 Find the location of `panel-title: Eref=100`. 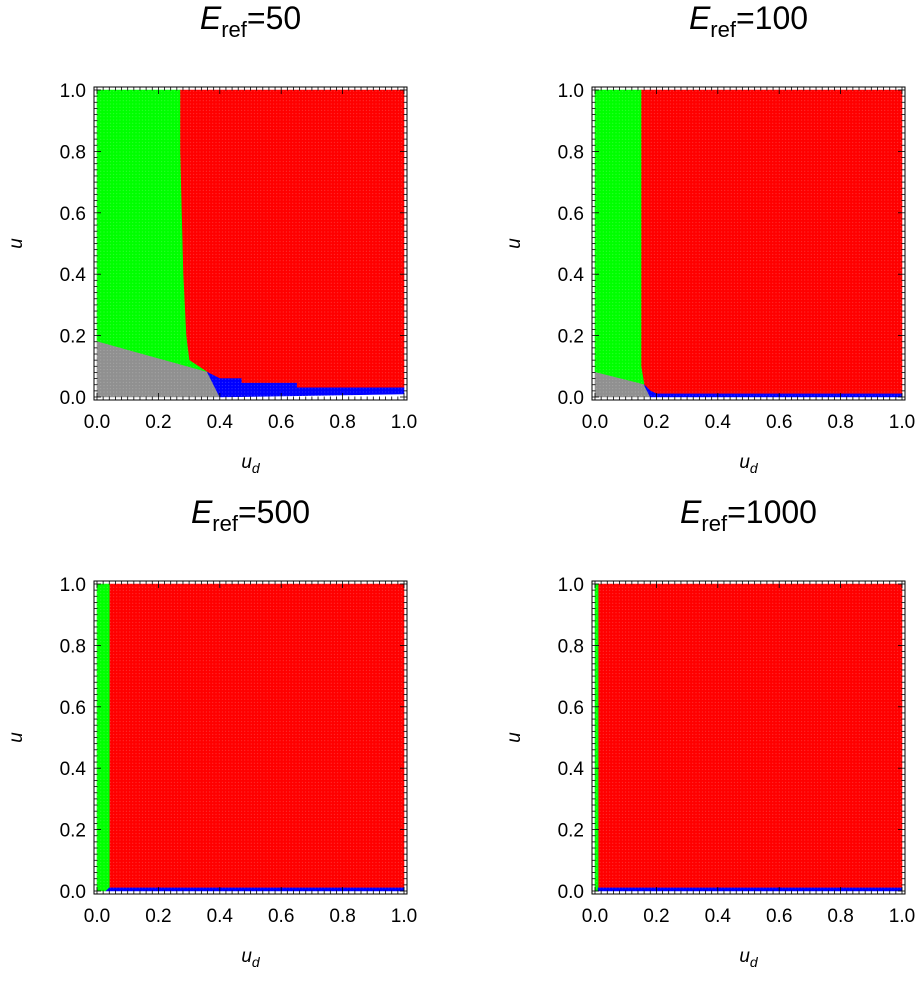

panel-title: Eref=100 is located at coordinates (748, 21).